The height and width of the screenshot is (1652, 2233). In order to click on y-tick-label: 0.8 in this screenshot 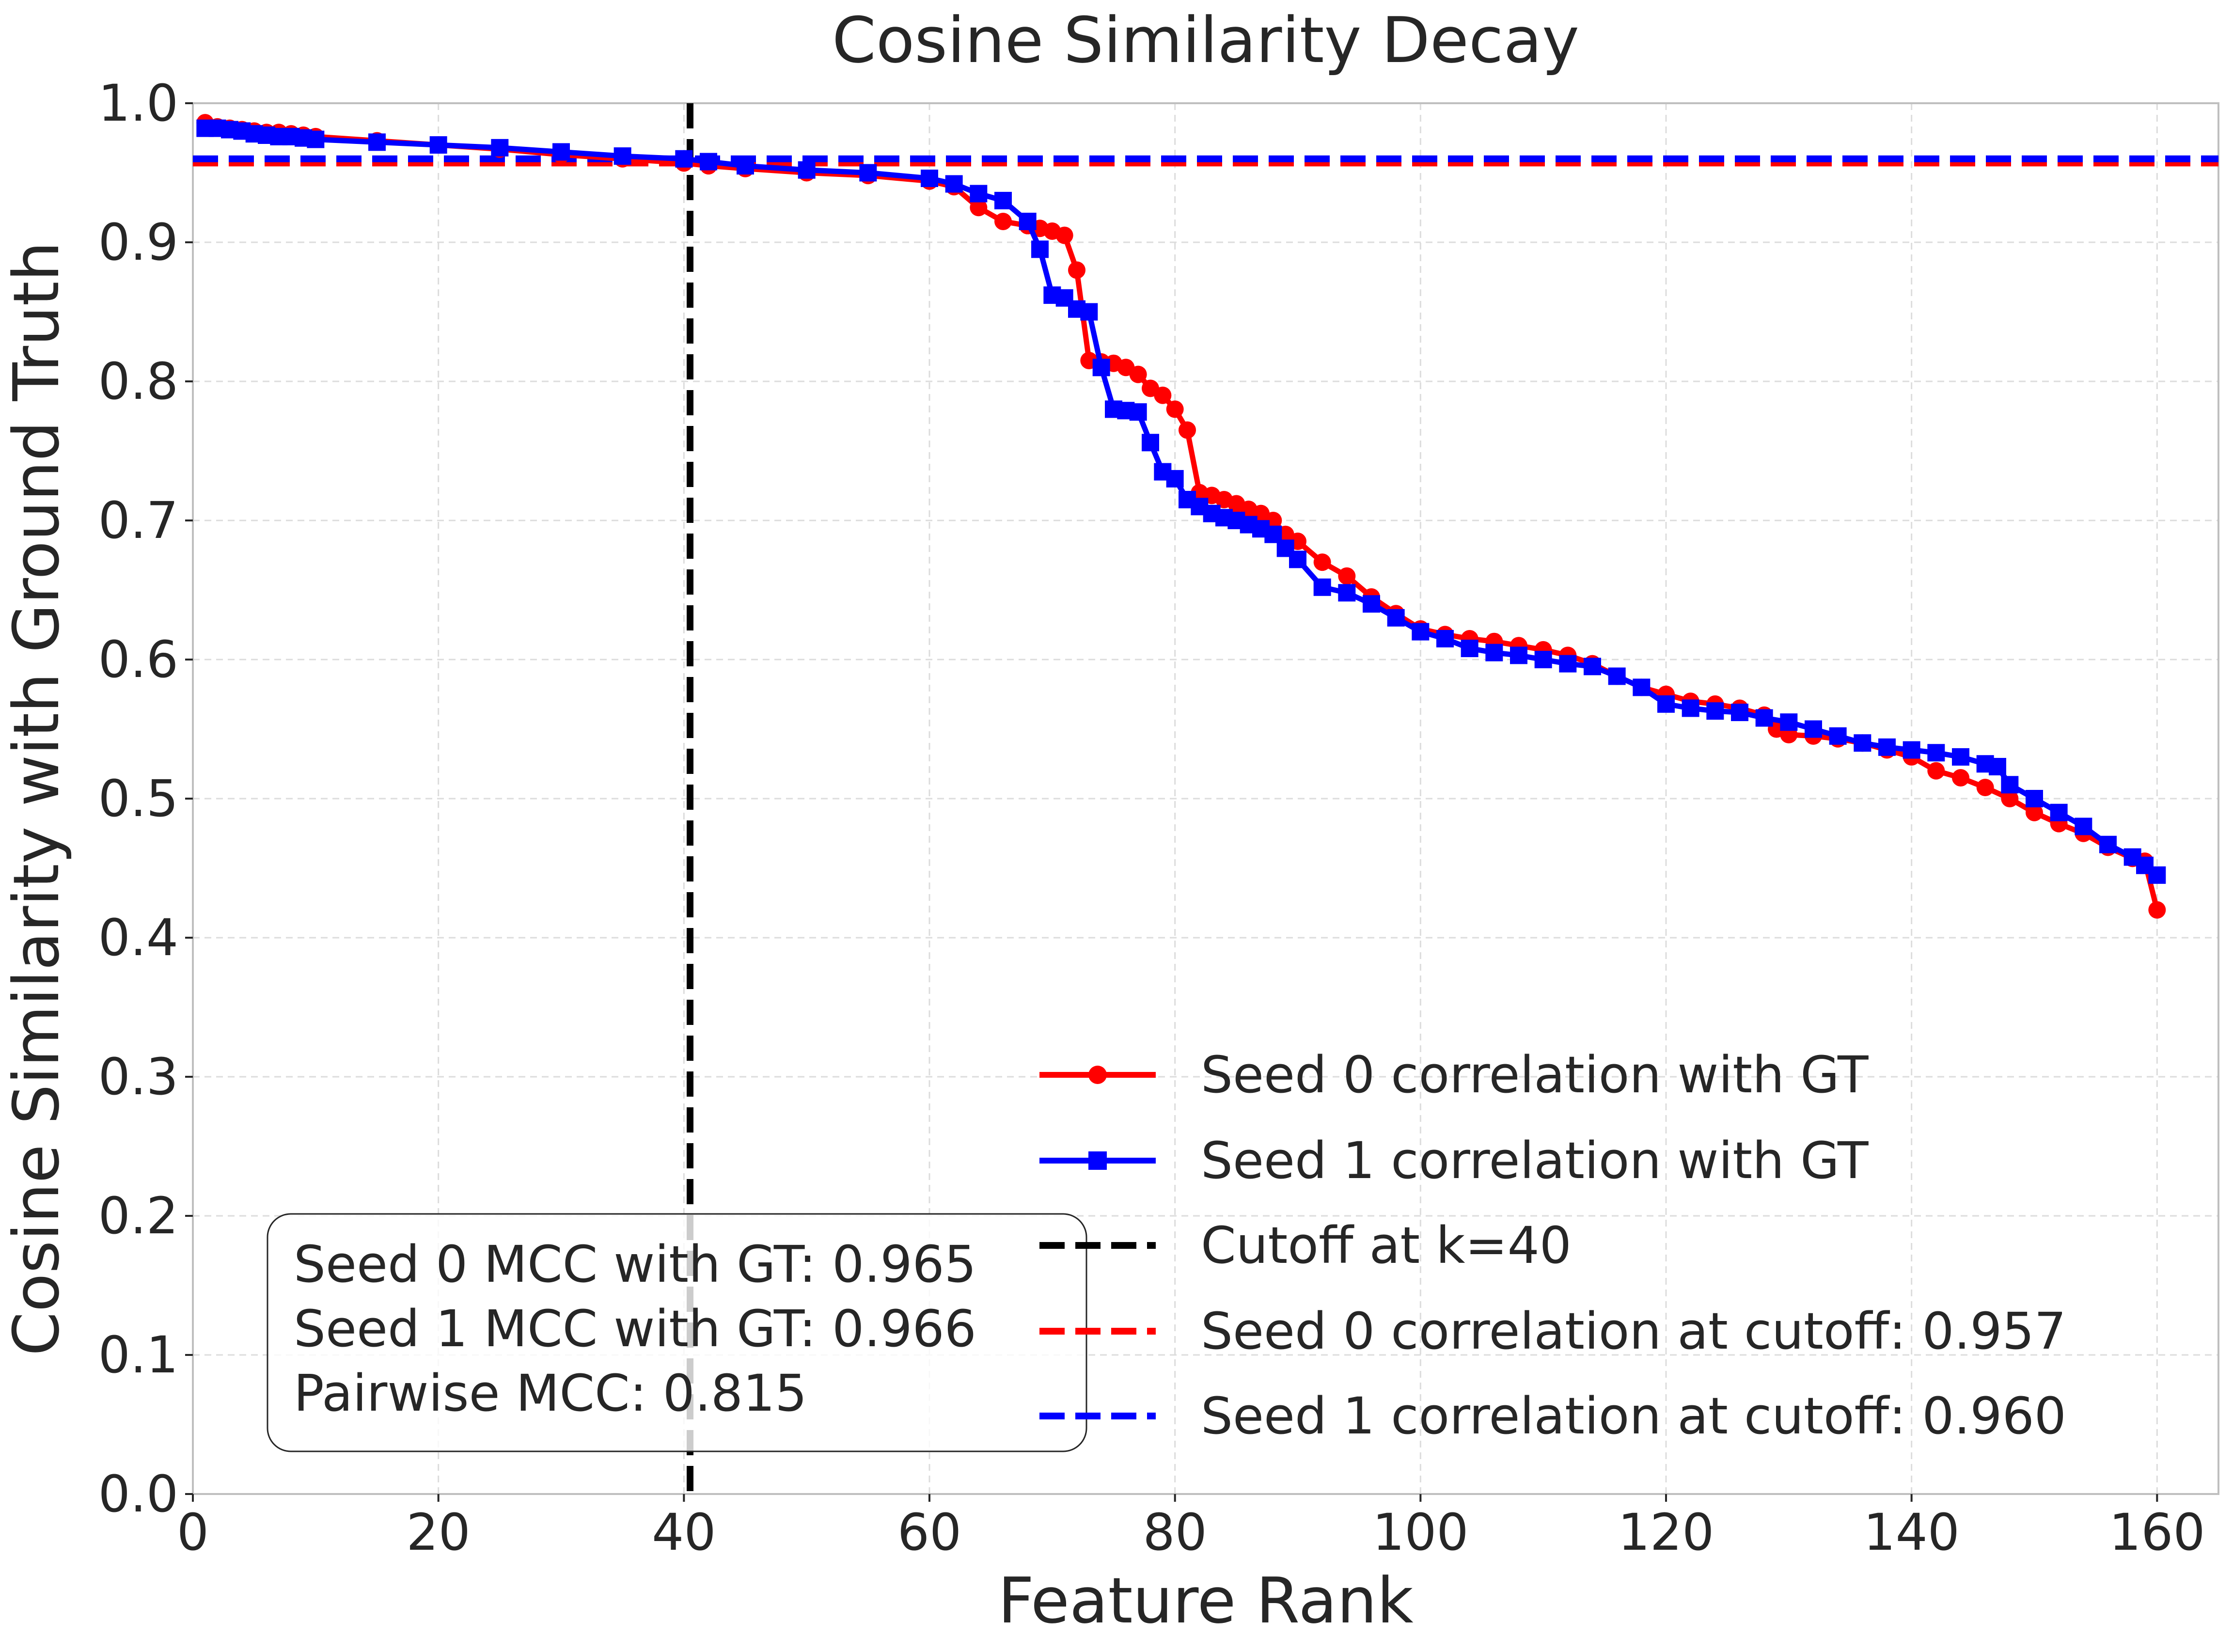, I will do `click(138, 382)`.